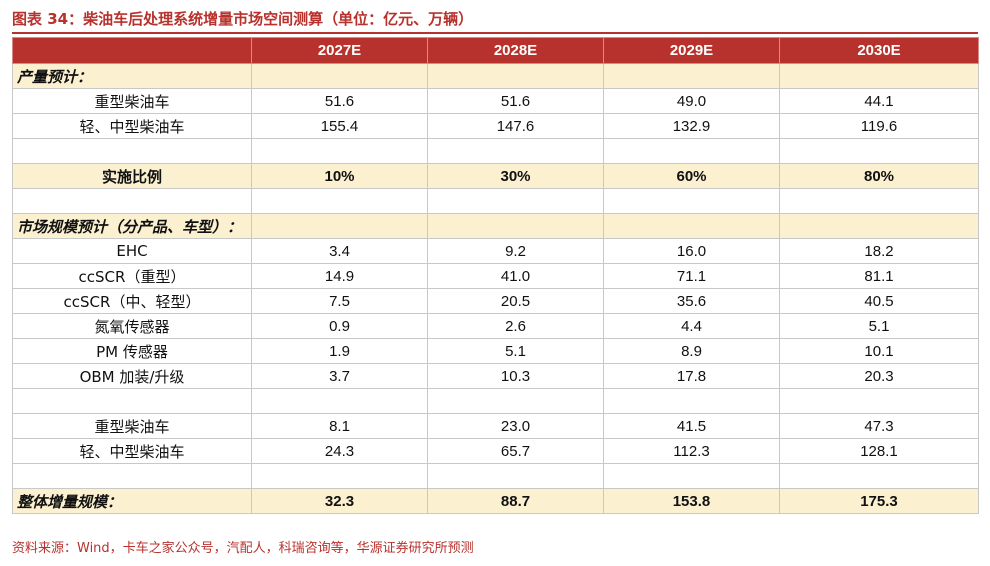  Describe the element at coordinates (132, 276) in the screenshot. I see `row-label: ccSCR（重型）` at that location.